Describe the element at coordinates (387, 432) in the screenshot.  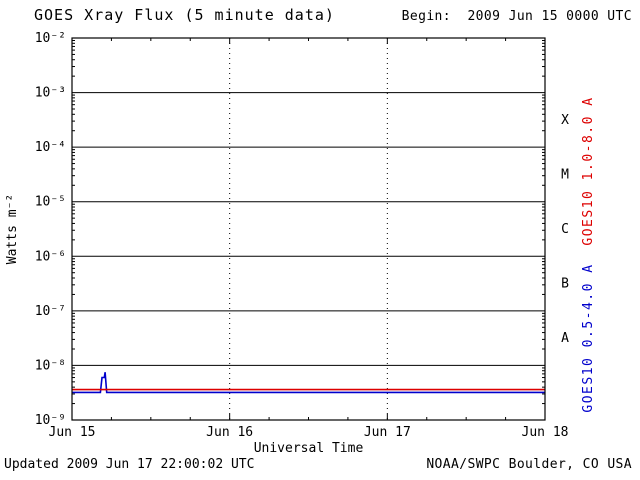
I see `x-tick-label: Jun 17` at that location.